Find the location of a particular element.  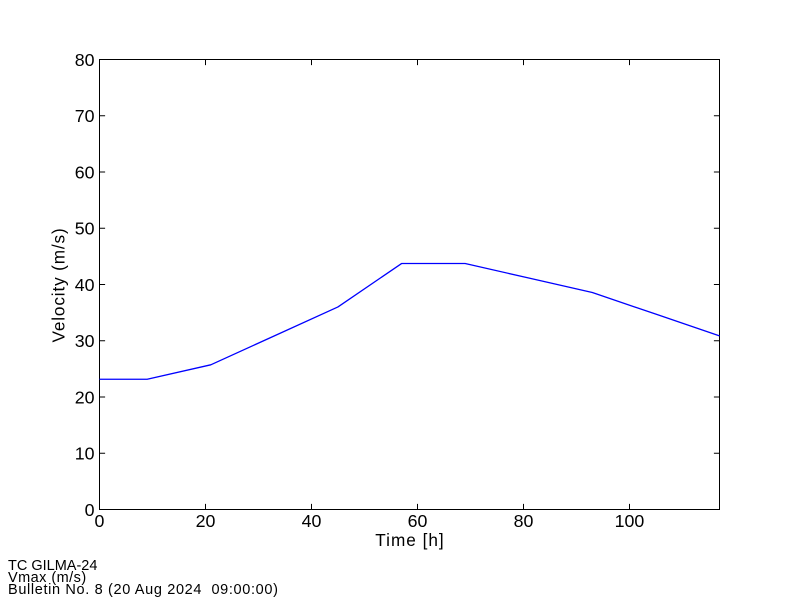

svg-text: TC GILMA-24 is located at coordinates (52, 566).